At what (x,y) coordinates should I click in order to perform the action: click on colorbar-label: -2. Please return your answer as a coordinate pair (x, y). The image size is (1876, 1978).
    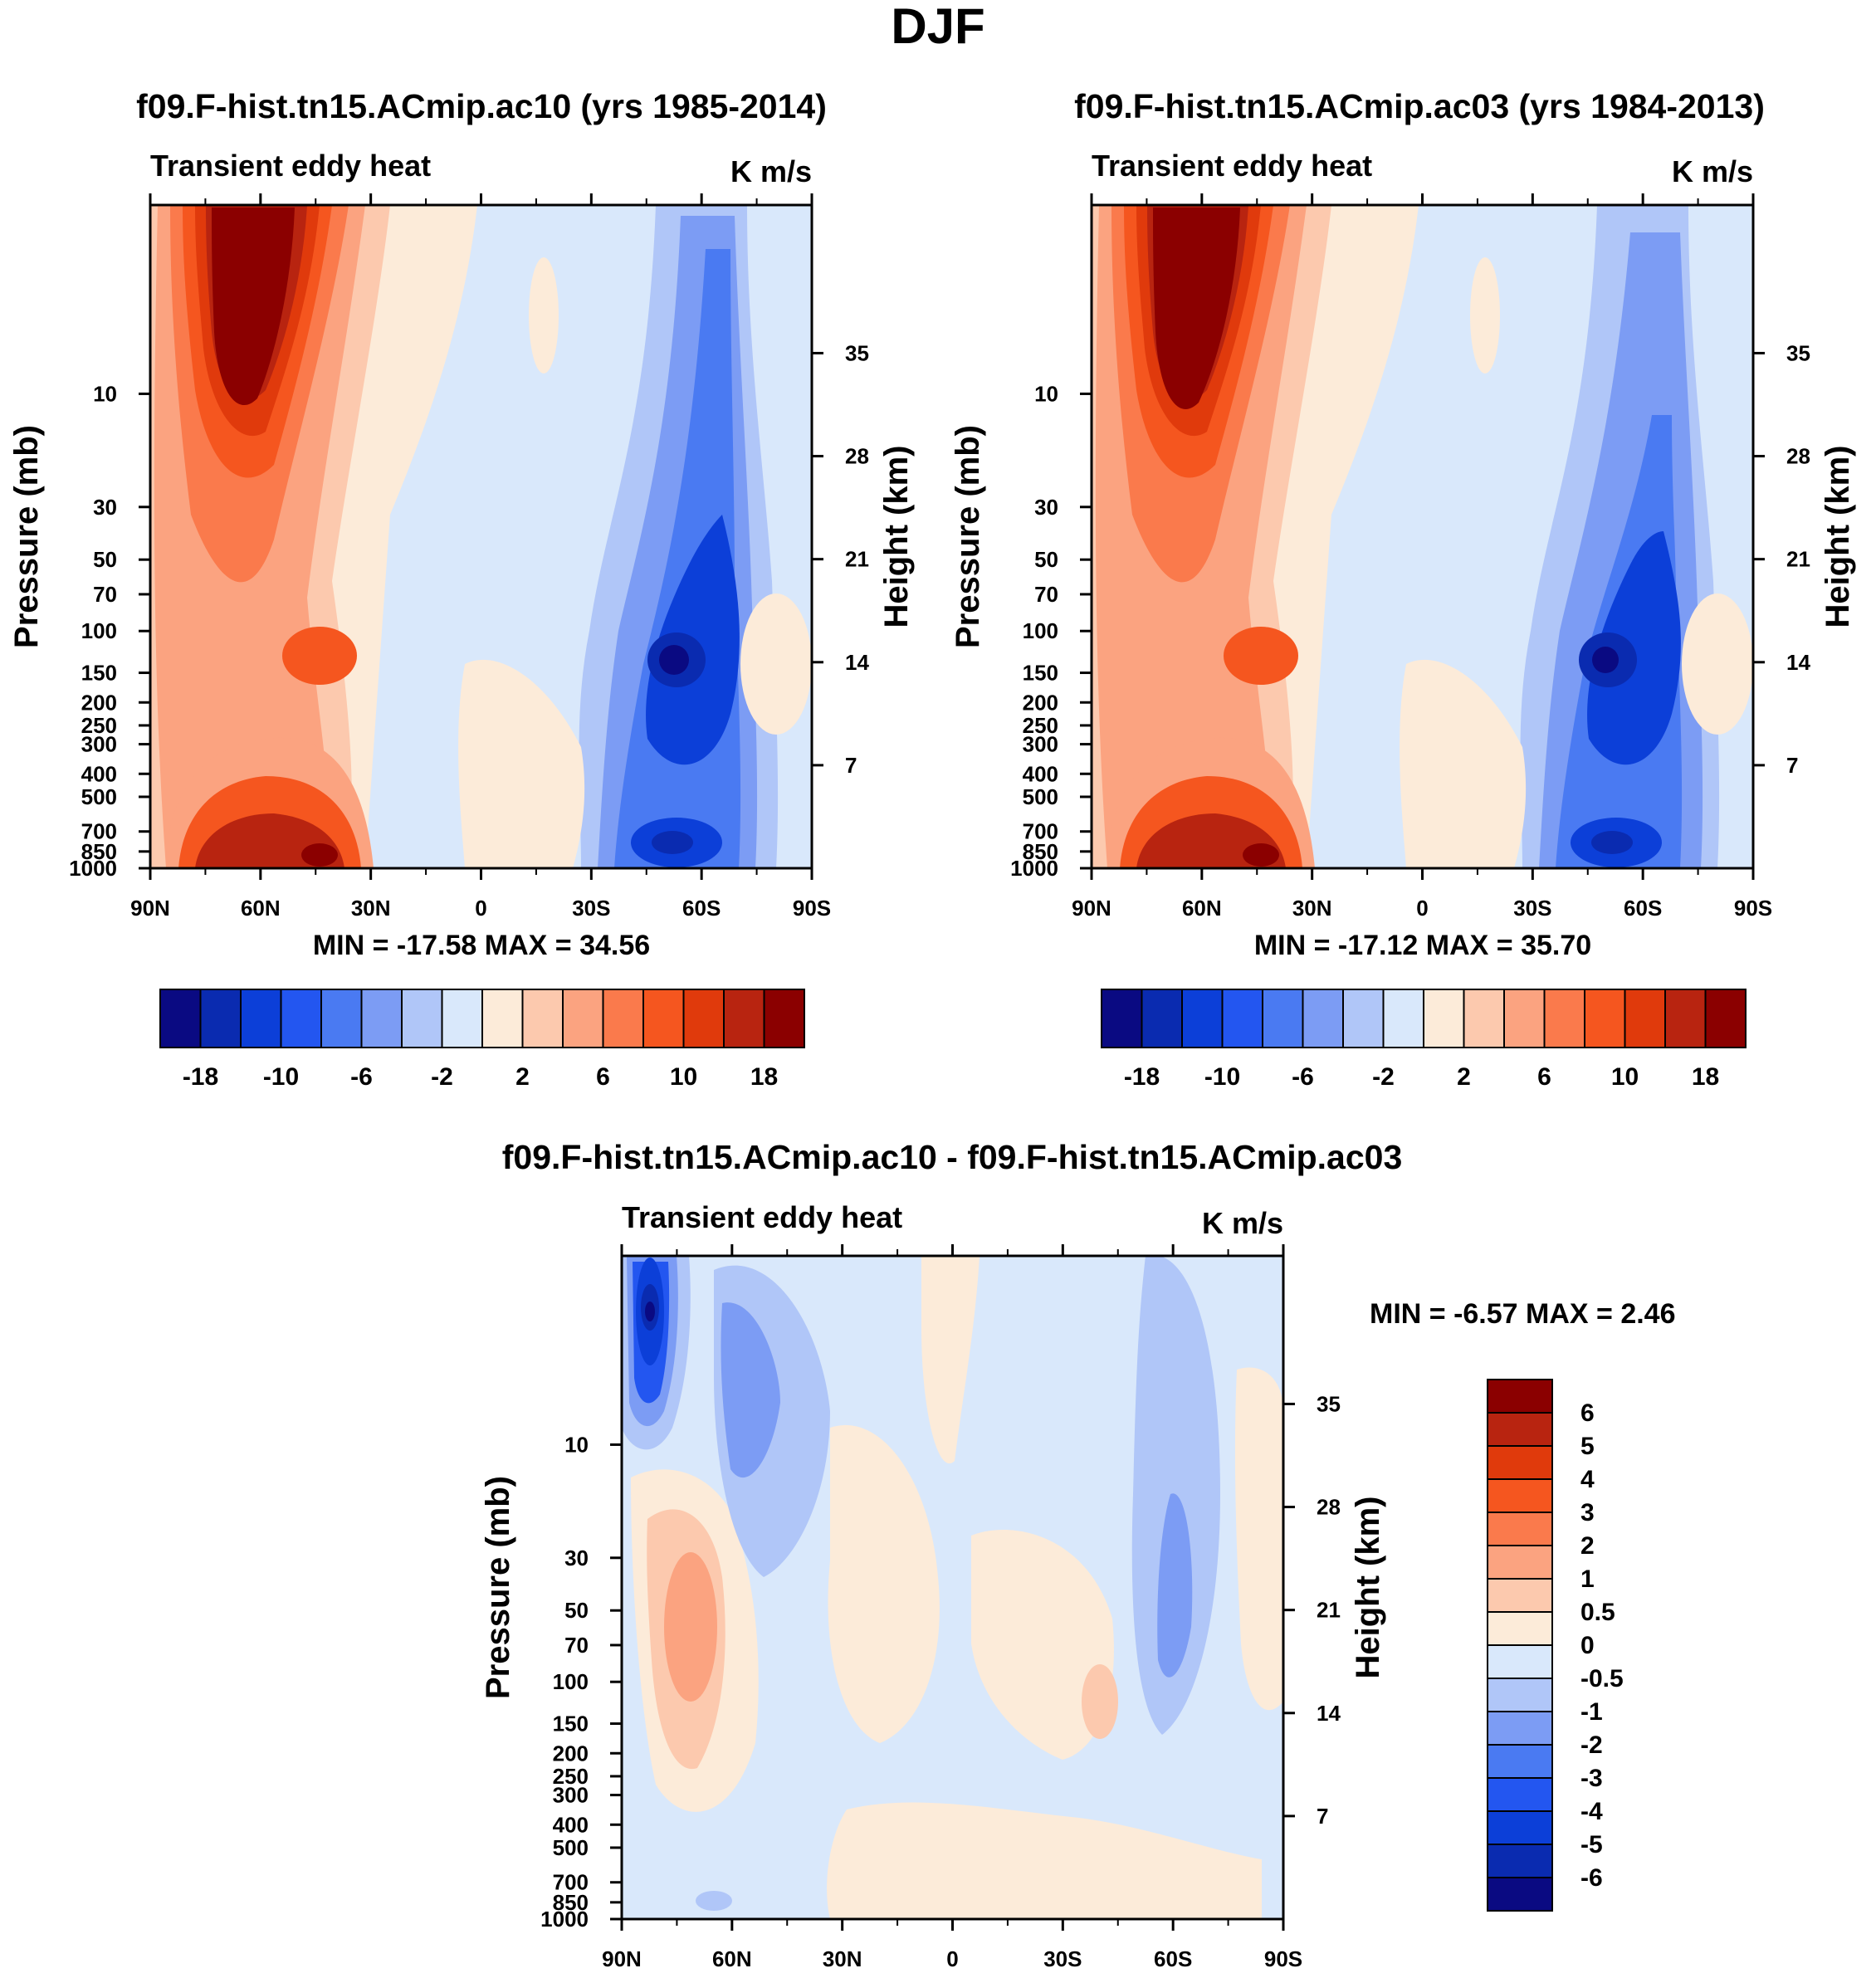
    Looking at the image, I should click on (1592, 1745).